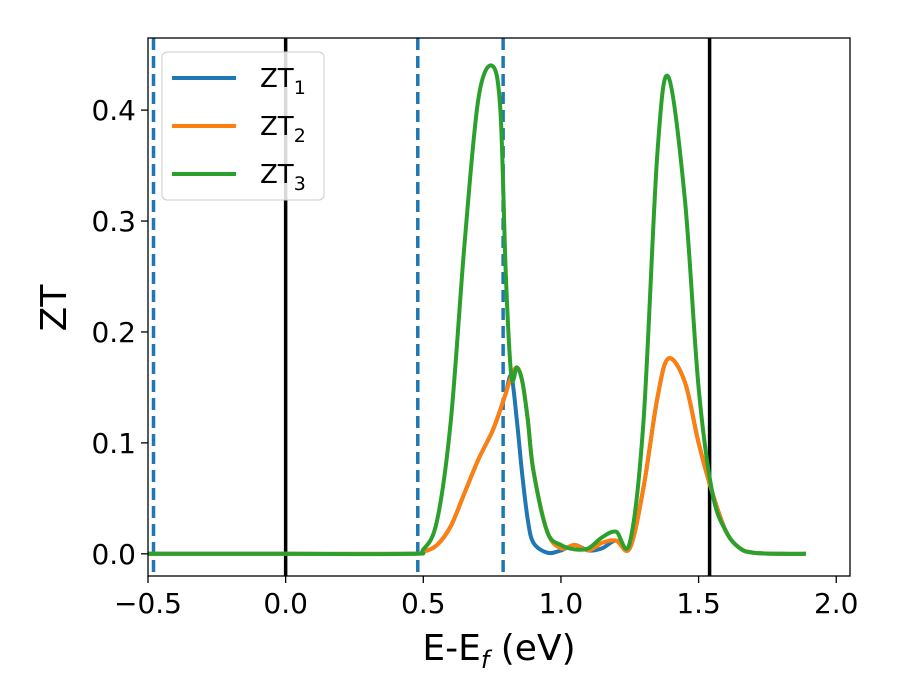  I want to click on y-axis-ticks: 0.0 0.1 0.2 0.3 0.4, so click(119, 332).